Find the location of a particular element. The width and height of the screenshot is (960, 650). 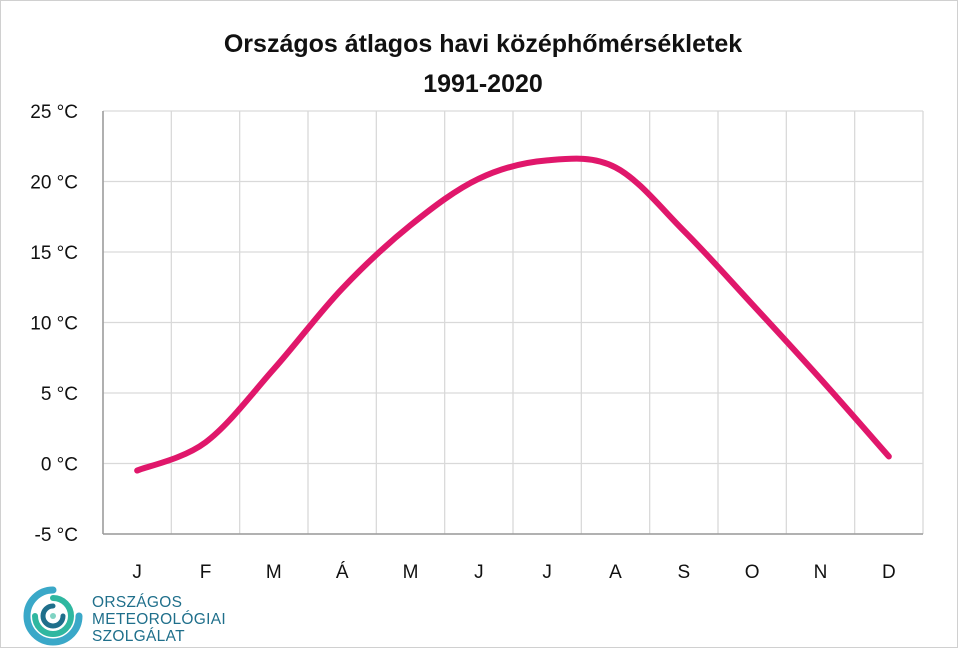

y-tick-label: -5 °C is located at coordinates (57, 535).